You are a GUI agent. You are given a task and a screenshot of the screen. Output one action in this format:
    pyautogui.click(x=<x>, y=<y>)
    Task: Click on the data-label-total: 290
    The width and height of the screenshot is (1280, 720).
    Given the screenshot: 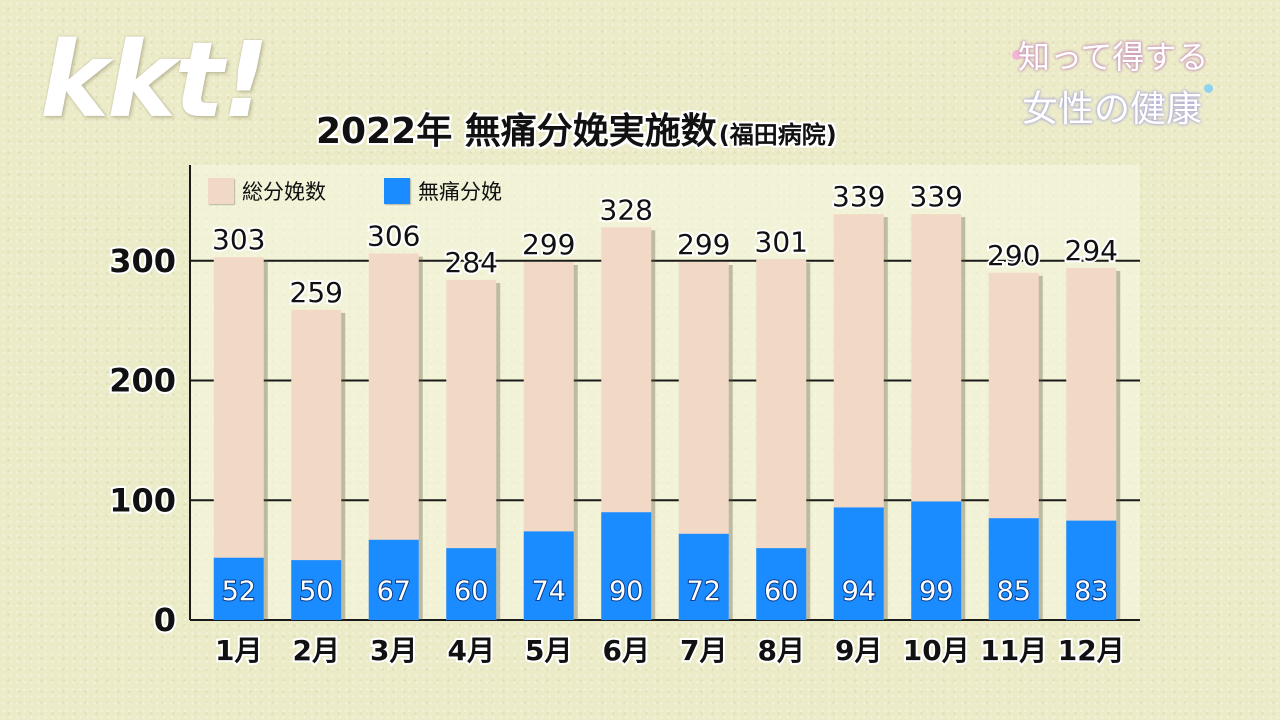 What is the action you would take?
    pyautogui.click(x=1013, y=255)
    